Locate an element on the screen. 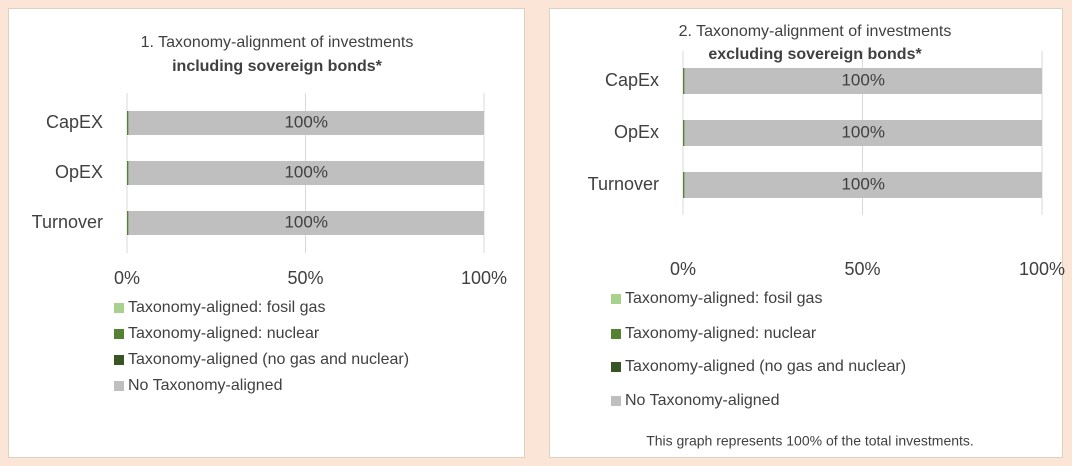  y-tick-label: OpEX is located at coordinates (79, 172).